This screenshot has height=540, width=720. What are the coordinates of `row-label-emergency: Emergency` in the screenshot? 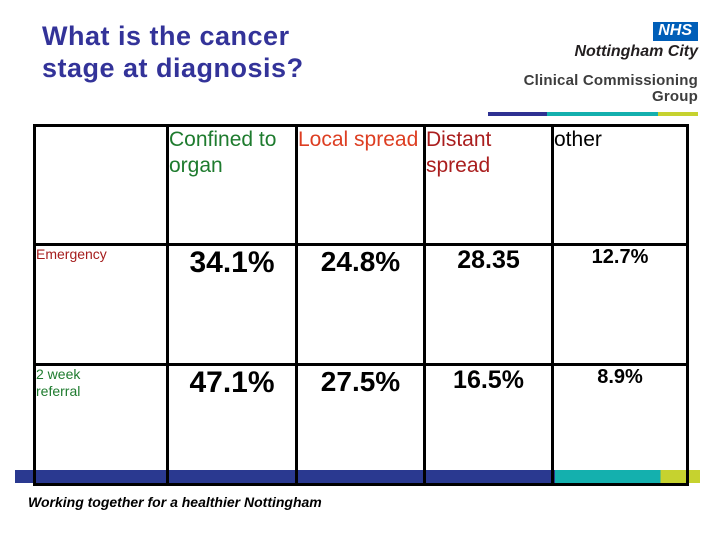 It's located at (101, 304).